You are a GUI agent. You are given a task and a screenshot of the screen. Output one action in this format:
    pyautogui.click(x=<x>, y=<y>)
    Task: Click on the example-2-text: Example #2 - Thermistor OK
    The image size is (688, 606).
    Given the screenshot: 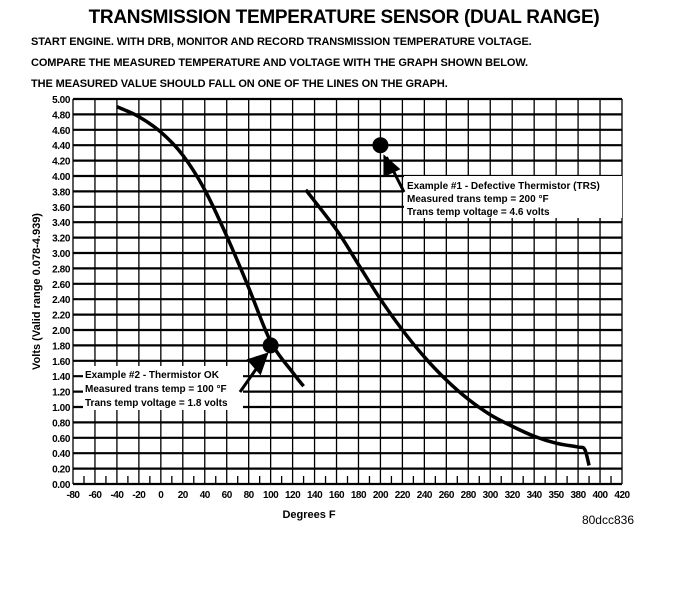 What is the action you would take?
    pyautogui.click(x=152, y=375)
    